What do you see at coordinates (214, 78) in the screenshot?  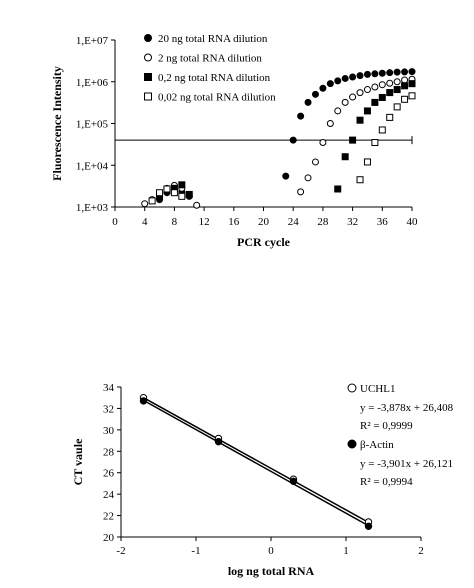 I see `legend-label: 0,2 ng total RNA dilution` at bounding box center [214, 78].